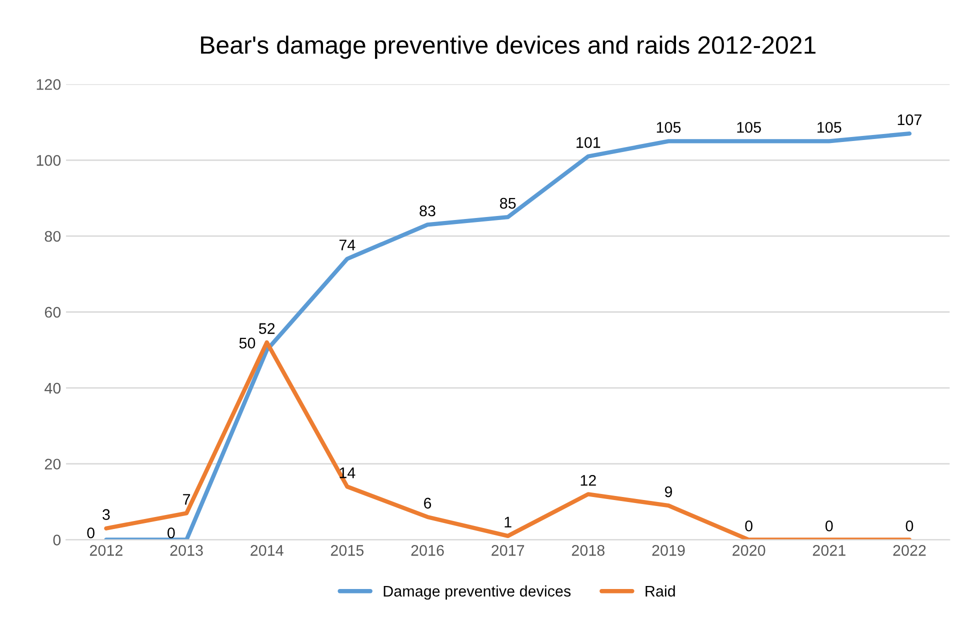 This screenshot has height=624, width=971. I want to click on x-tick-label: 2019, so click(668, 550).